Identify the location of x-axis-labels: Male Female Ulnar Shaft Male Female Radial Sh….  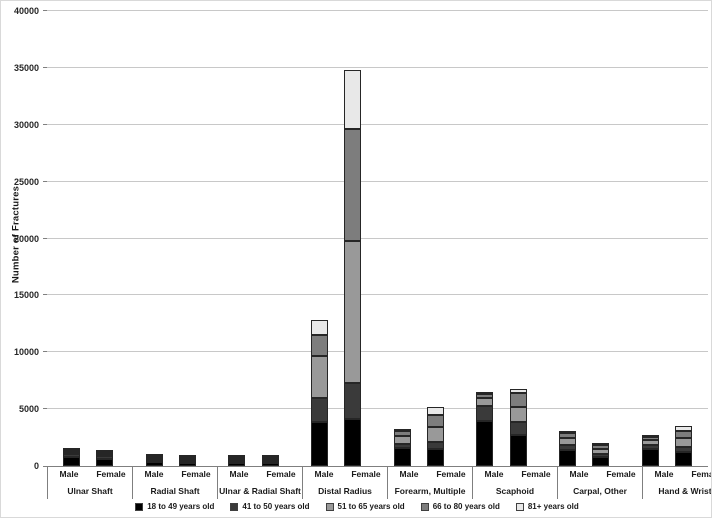
(379, 482).